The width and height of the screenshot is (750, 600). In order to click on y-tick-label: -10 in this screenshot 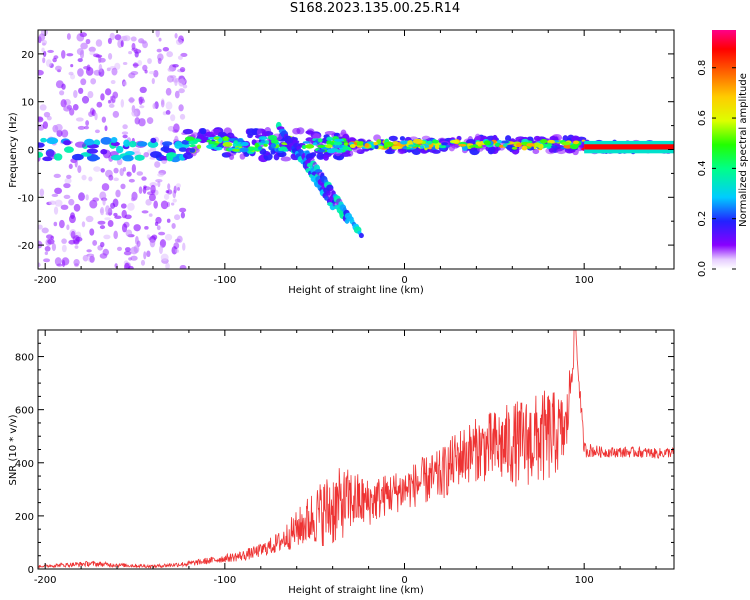, I will do `click(26, 198)`.